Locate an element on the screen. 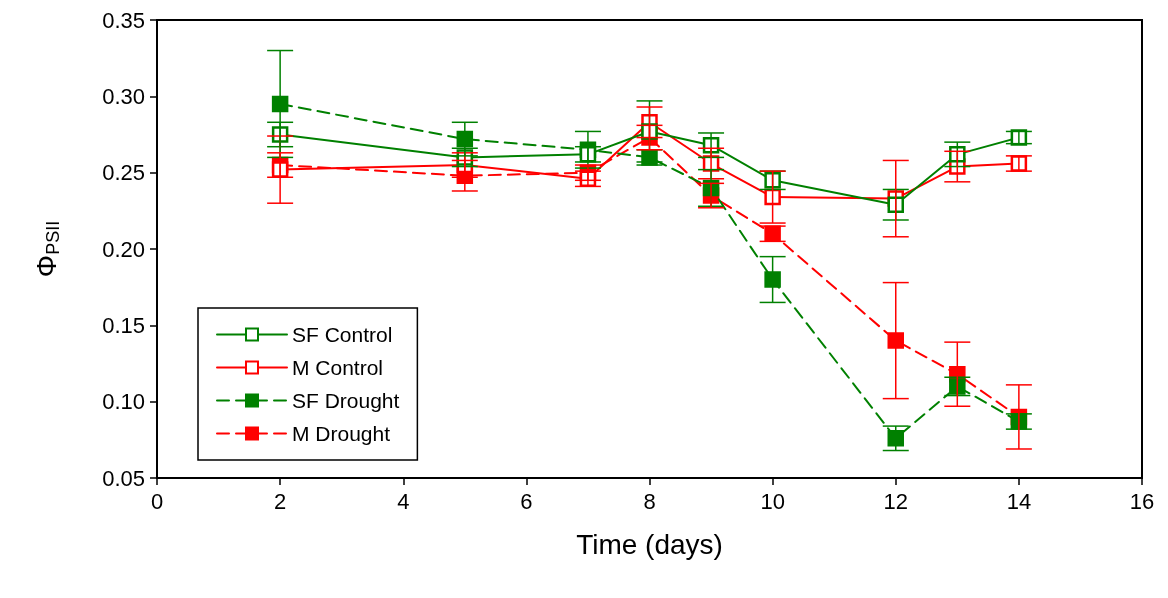  x-tick-label: 0 is located at coordinates (157, 501).